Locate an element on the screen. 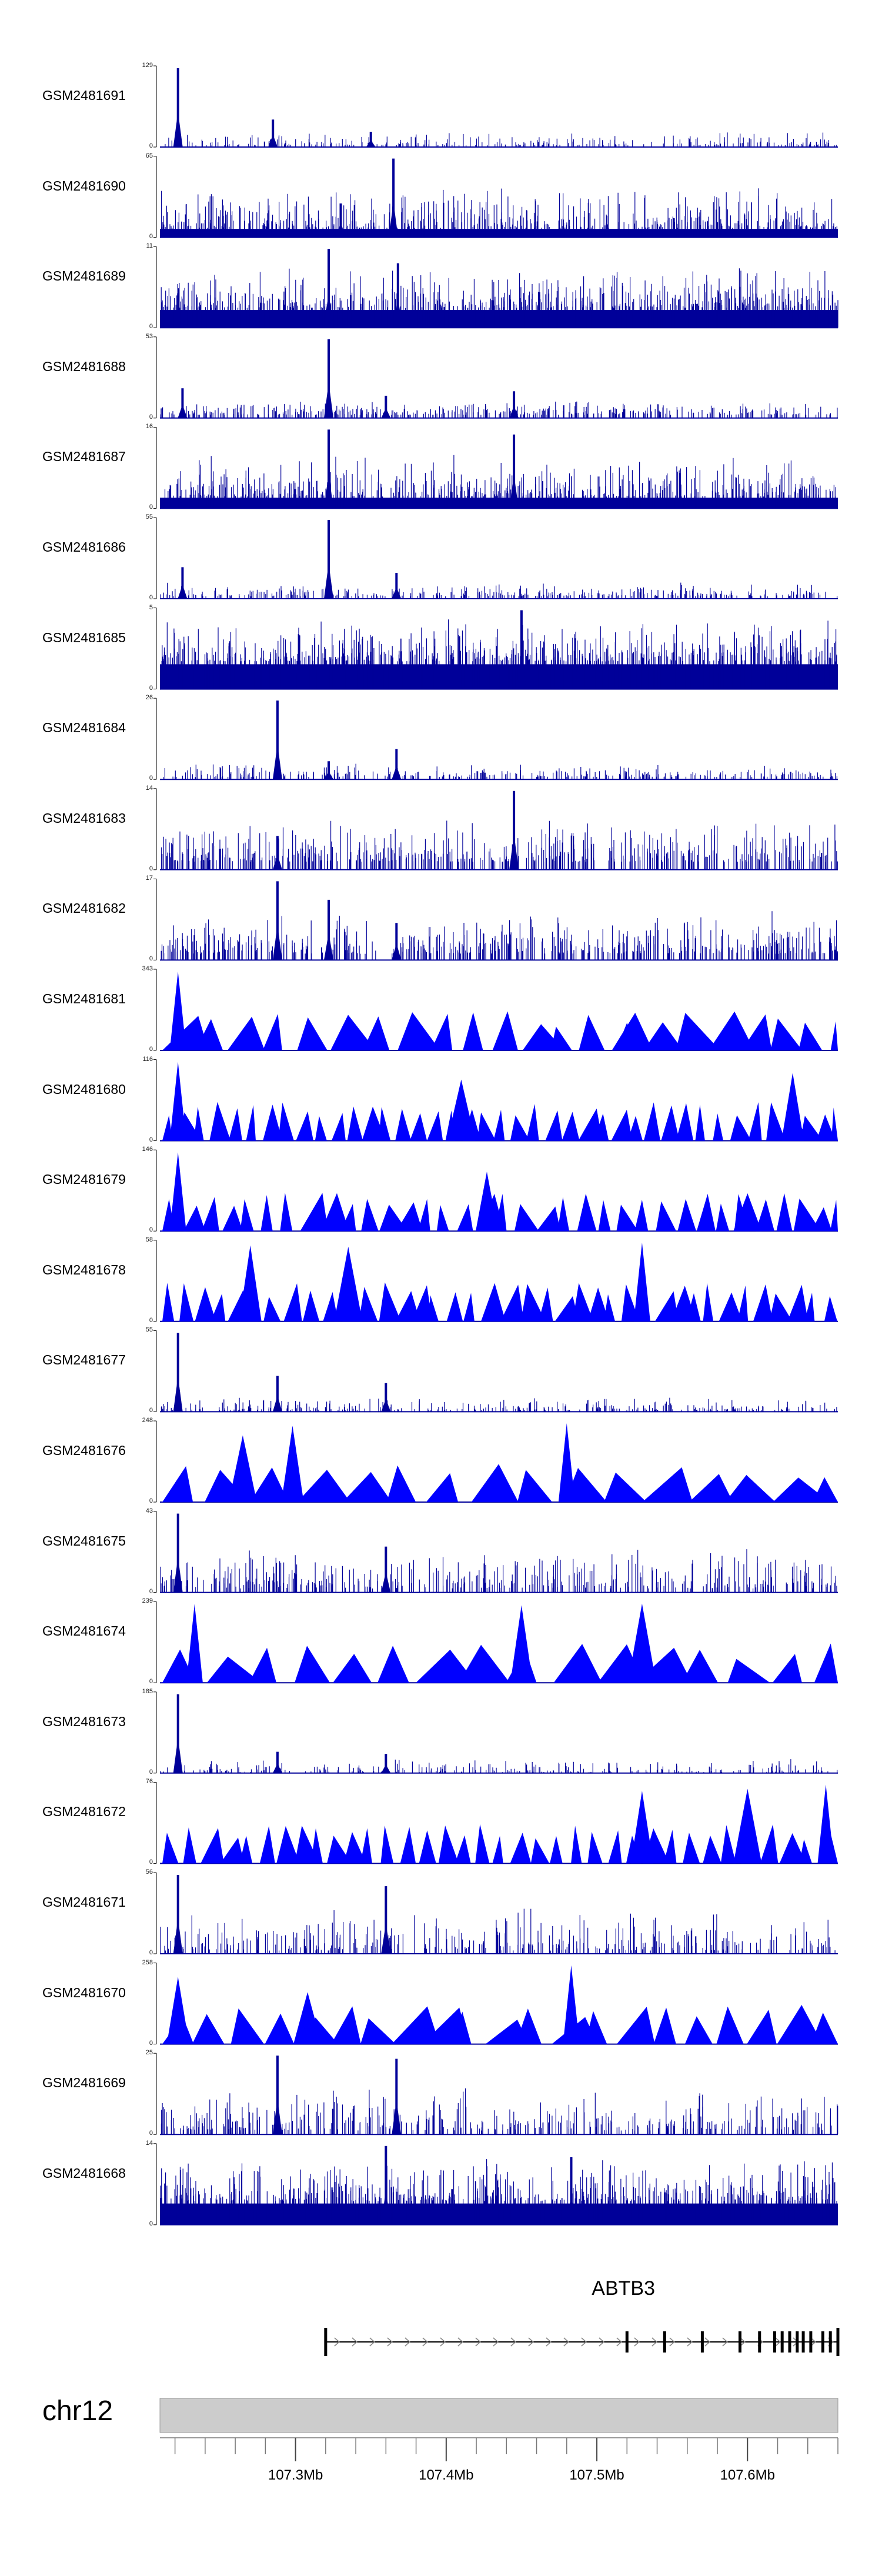  track-ymax-label: 17 is located at coordinates (149, 878).